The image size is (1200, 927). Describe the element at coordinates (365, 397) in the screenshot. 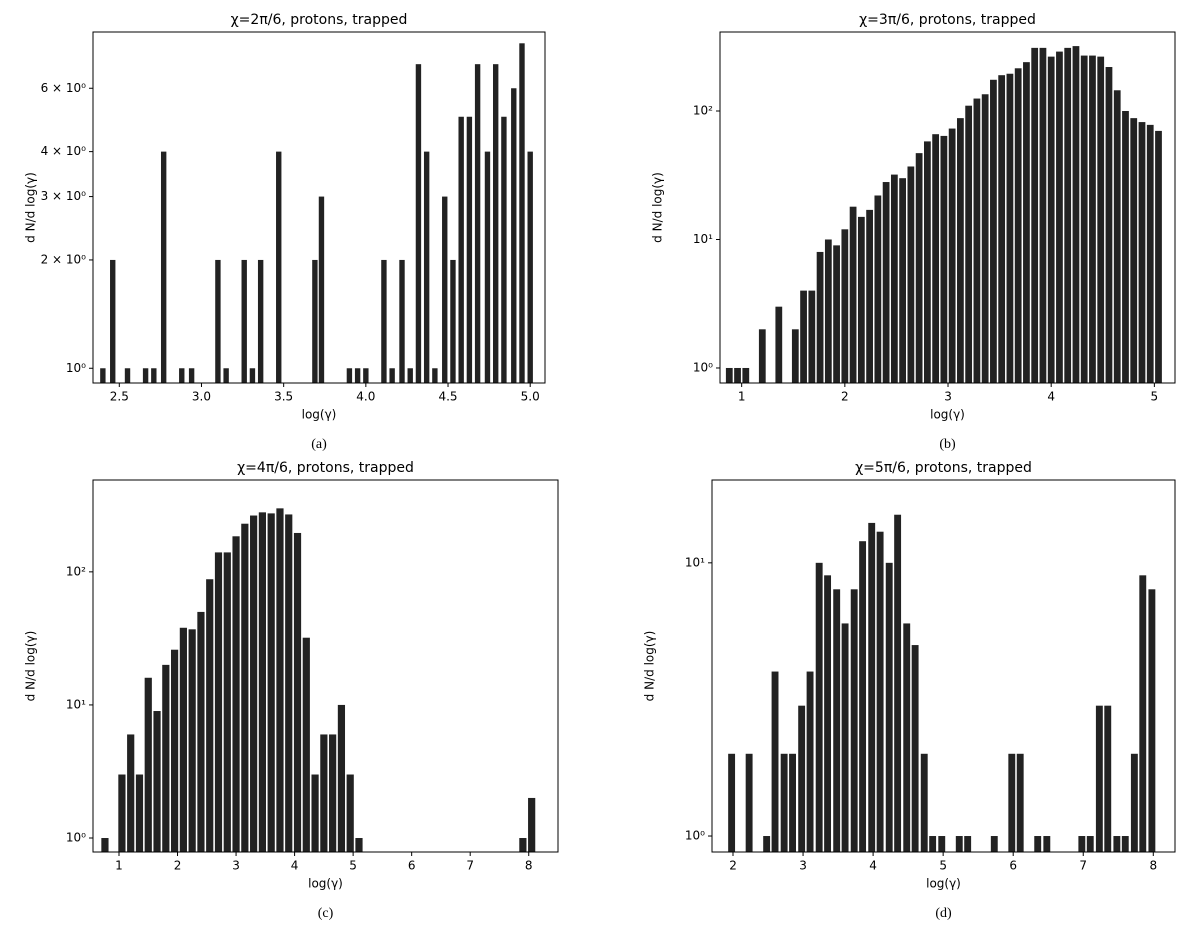

I see `x-tick-label: 4.0` at that location.